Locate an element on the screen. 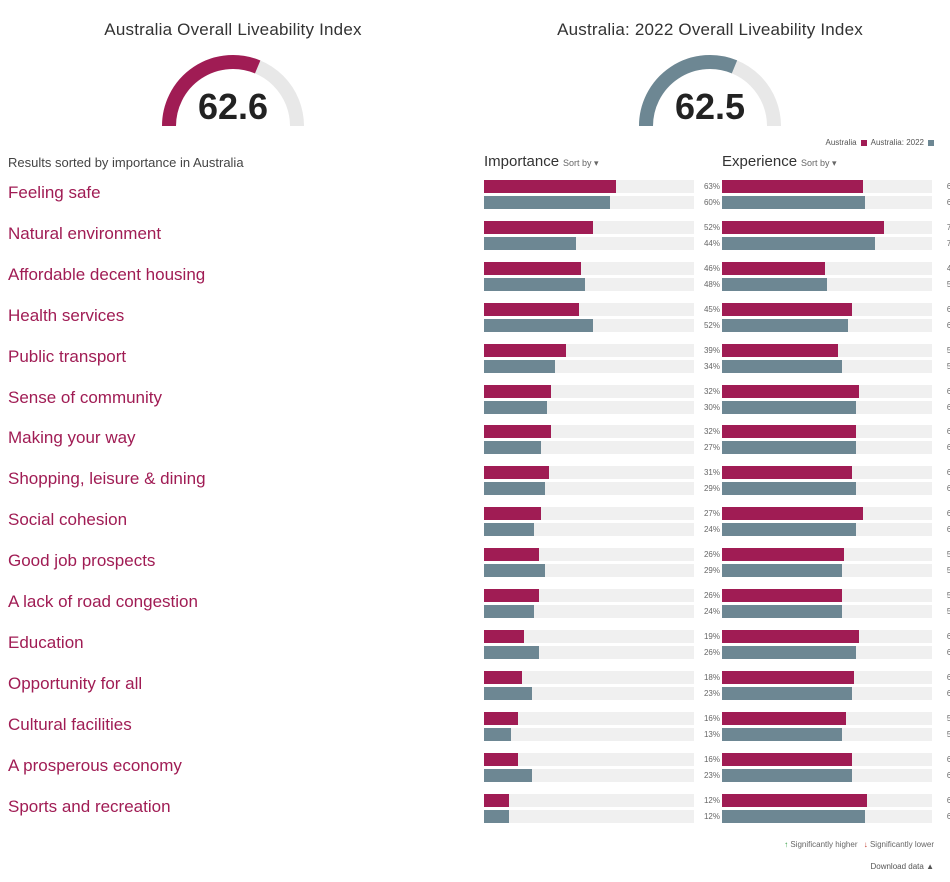 The image size is (950, 882). experience-value-label: 5.0 is located at coordinates (948, 284).